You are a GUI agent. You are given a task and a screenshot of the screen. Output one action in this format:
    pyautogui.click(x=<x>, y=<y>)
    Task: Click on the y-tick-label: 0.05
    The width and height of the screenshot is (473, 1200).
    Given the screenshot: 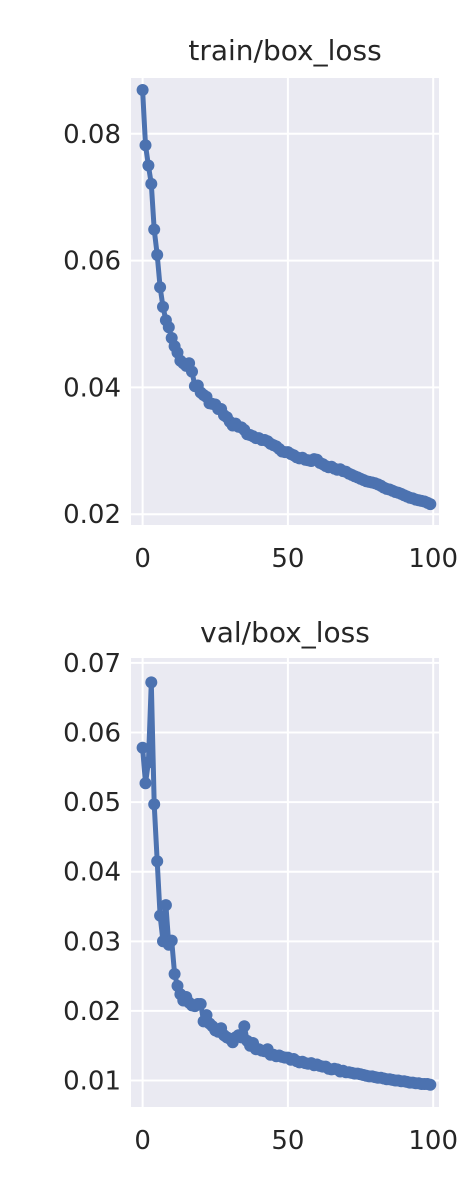 What is the action you would take?
    pyautogui.click(x=92, y=803)
    